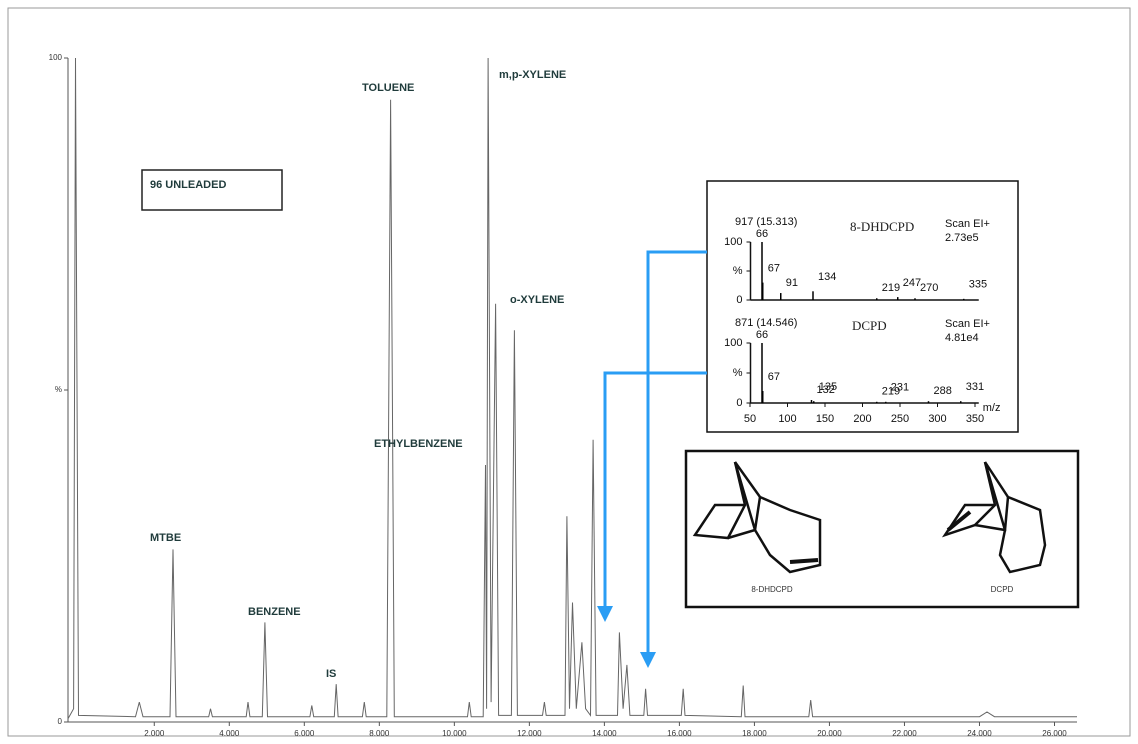 The image size is (1138, 744). Describe the element at coordinates (1002, 589) in the screenshot. I see `structure-label: DCPD` at that location.